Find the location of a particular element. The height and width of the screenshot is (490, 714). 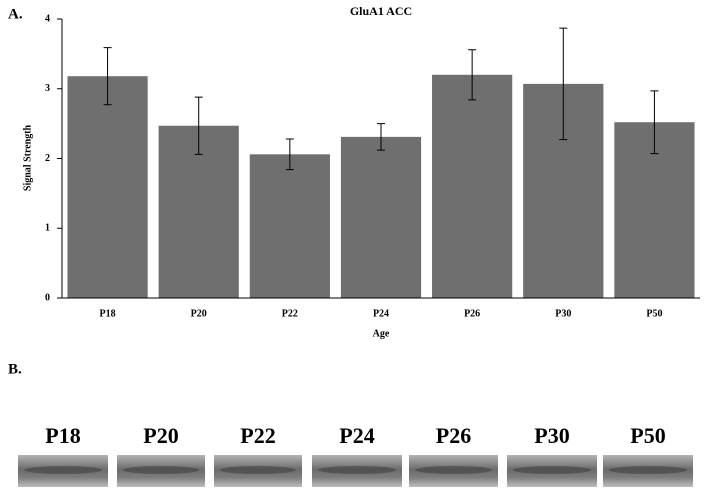

chart-title: GluA1 ACC is located at coordinates (381, 11).